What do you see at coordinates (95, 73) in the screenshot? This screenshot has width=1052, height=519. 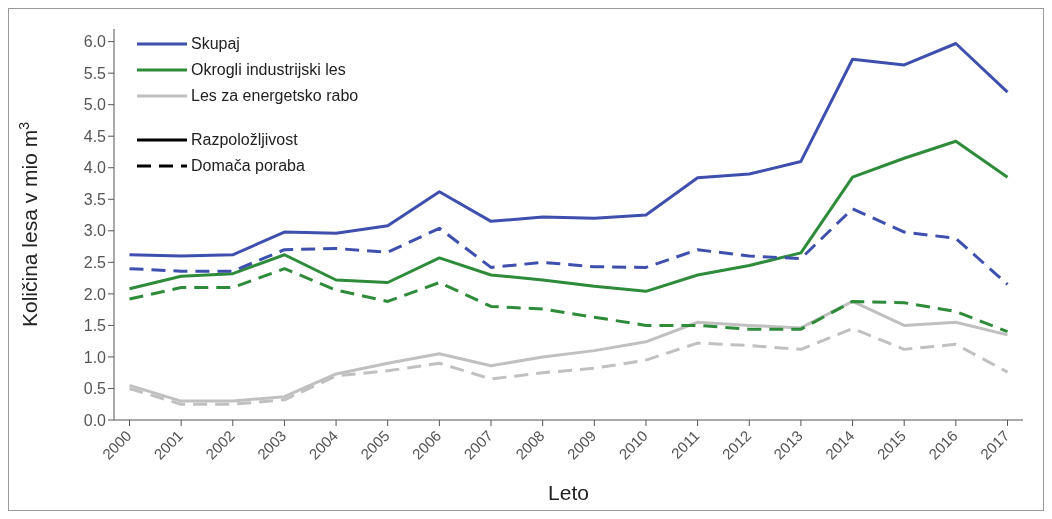 I see `y-tick-label: 5.5` at bounding box center [95, 73].